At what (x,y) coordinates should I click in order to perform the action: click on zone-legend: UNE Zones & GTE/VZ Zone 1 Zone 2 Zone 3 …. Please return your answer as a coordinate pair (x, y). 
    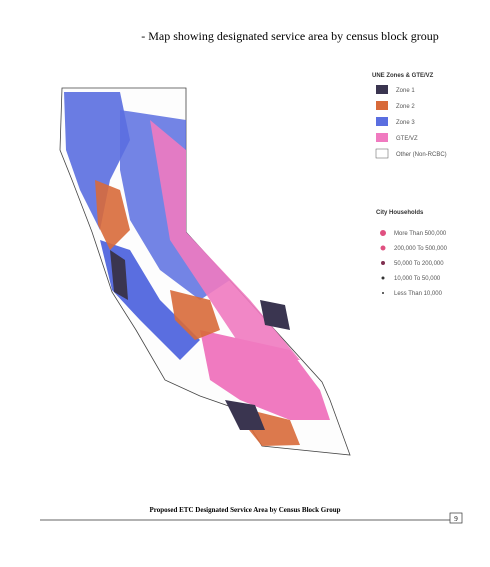
    Looking at the image, I should click on (409, 116).